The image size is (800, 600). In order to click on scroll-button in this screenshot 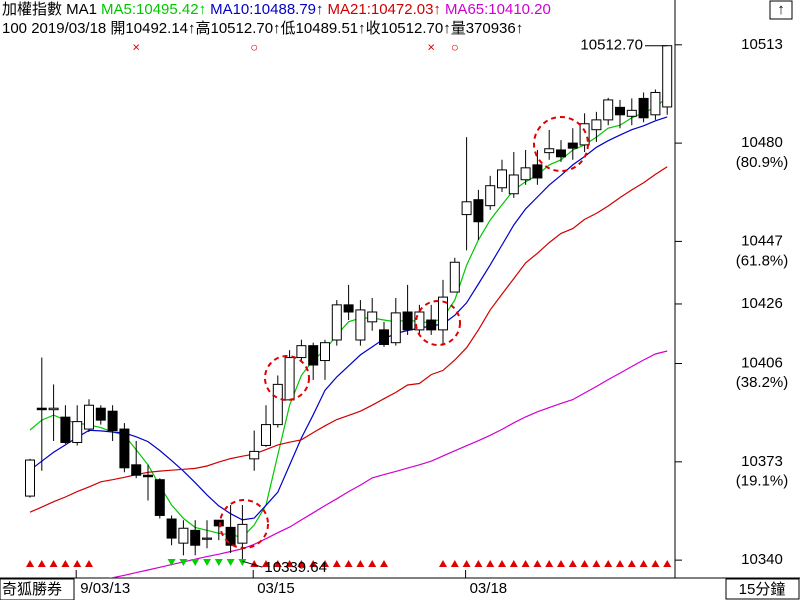, I will do `click(781, 10)`.